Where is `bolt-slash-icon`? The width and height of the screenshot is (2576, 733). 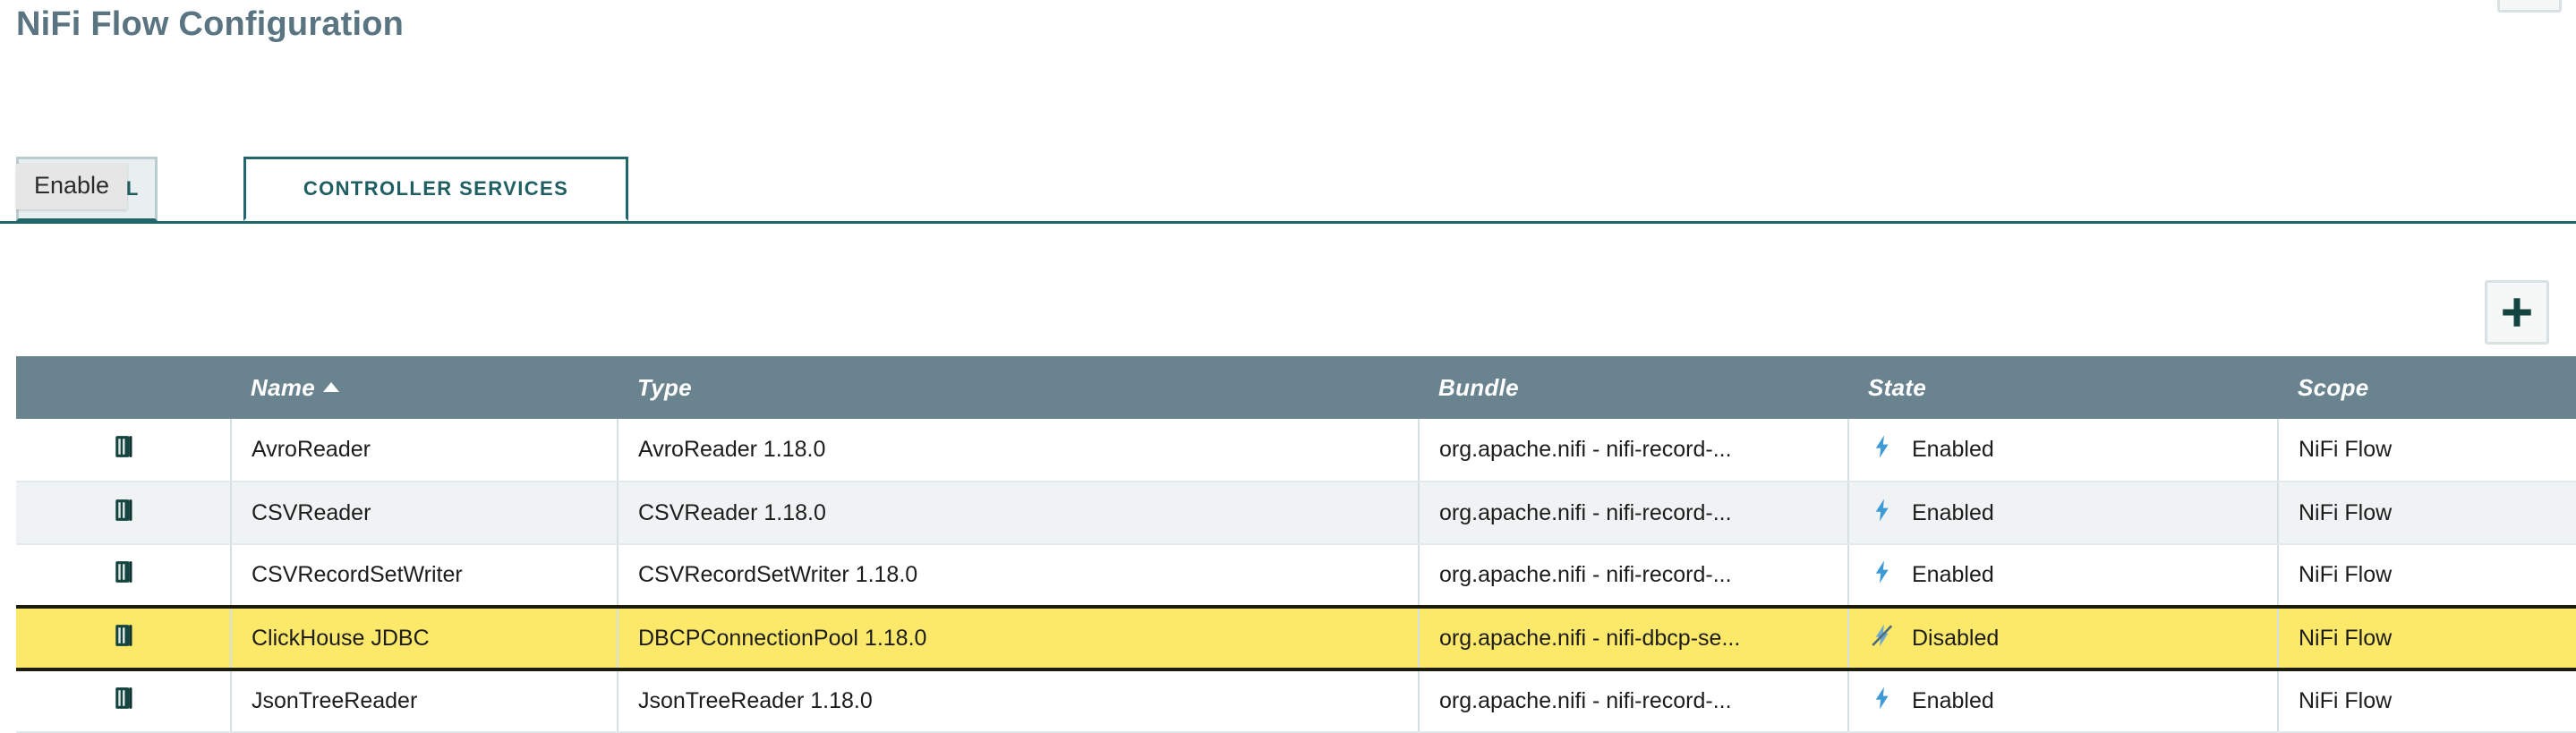 bolt-slash-icon is located at coordinates (1882, 639).